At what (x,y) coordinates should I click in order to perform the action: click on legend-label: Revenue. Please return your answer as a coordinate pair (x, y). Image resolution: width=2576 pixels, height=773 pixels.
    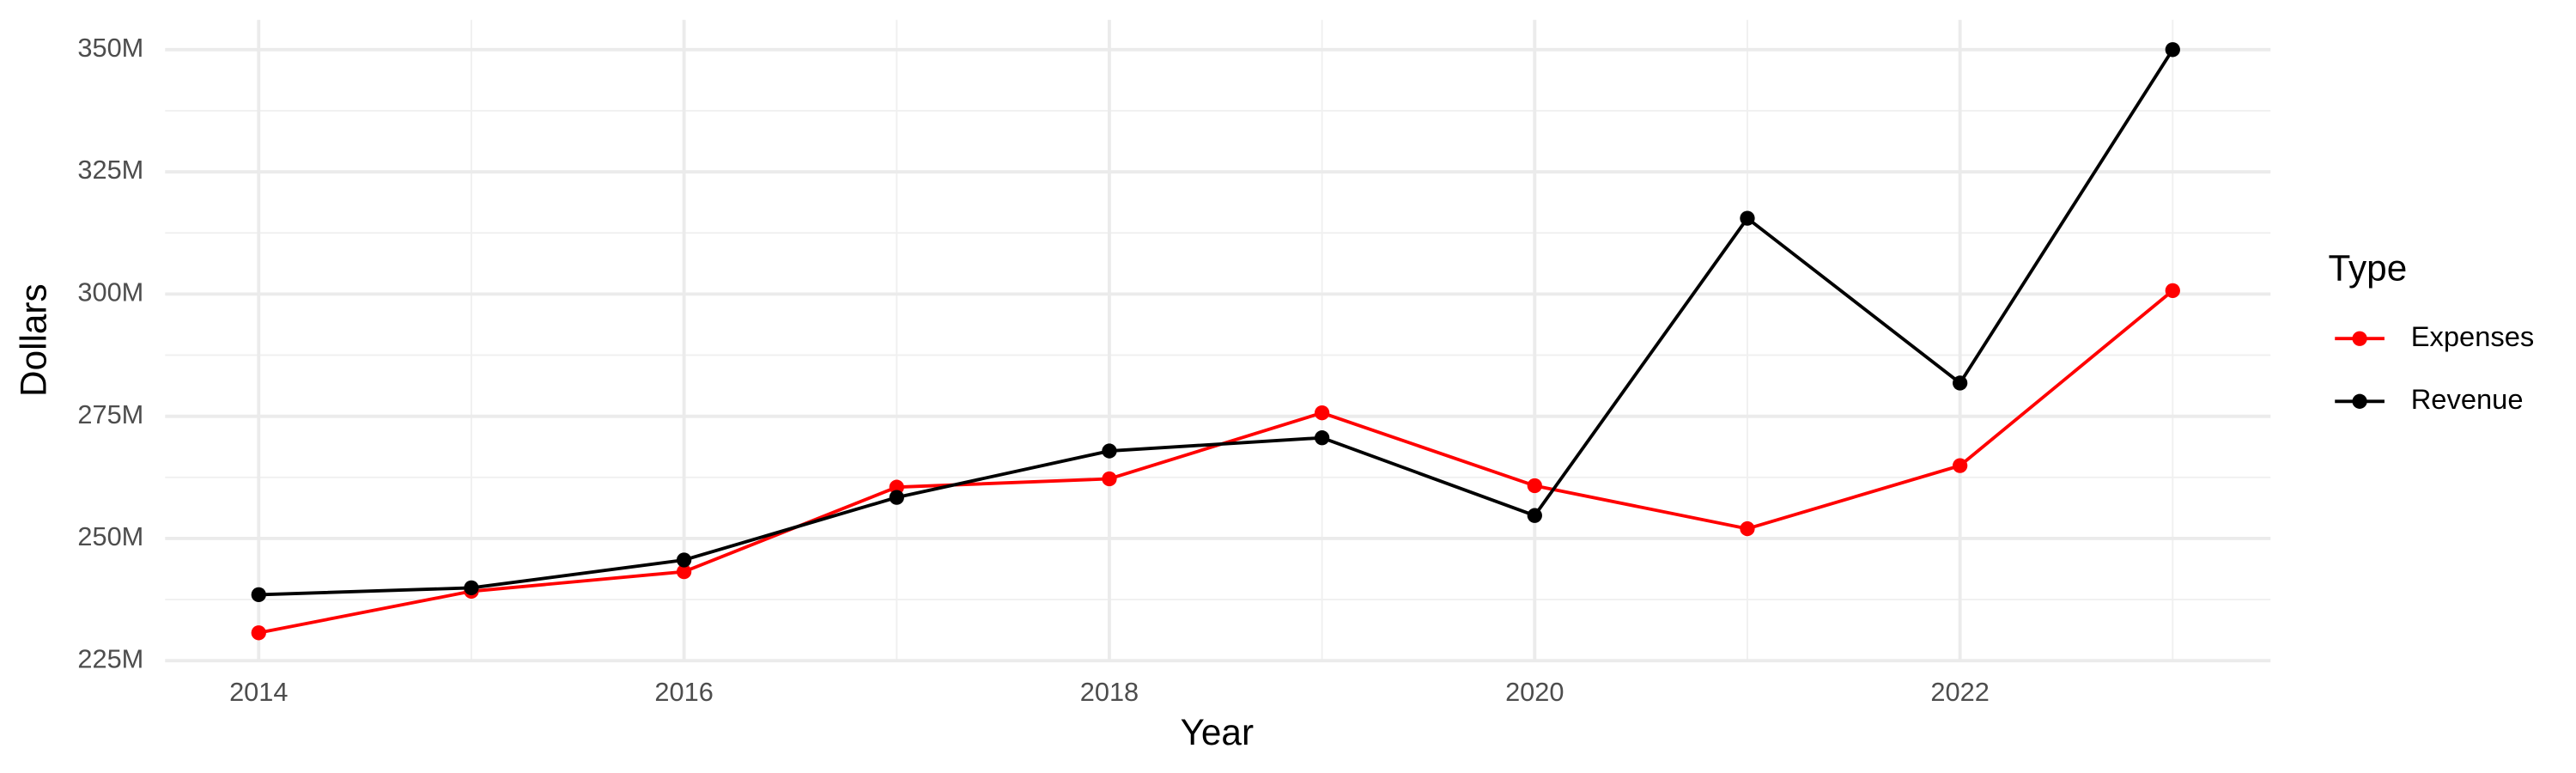
    Looking at the image, I should click on (2467, 399).